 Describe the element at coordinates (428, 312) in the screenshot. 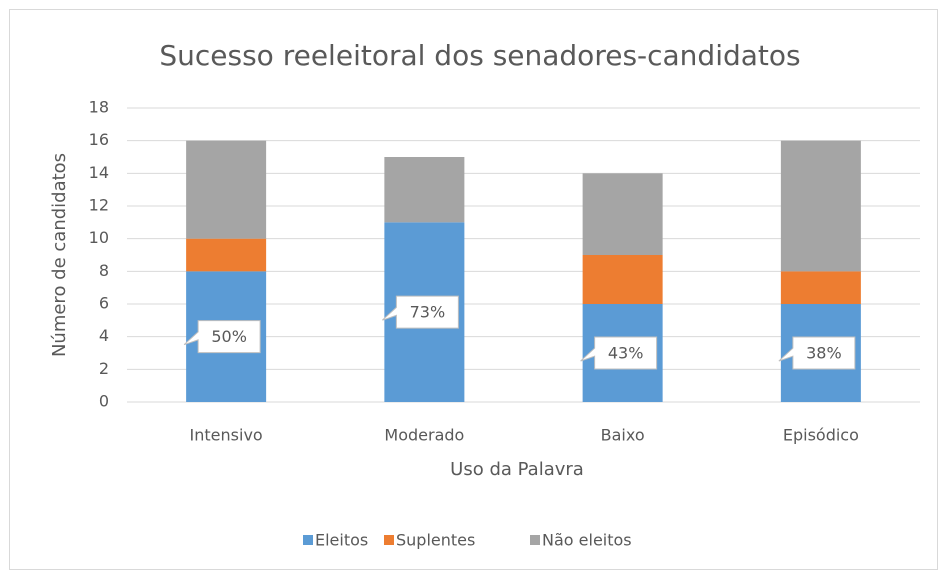

I see `data-label: 73%` at that location.